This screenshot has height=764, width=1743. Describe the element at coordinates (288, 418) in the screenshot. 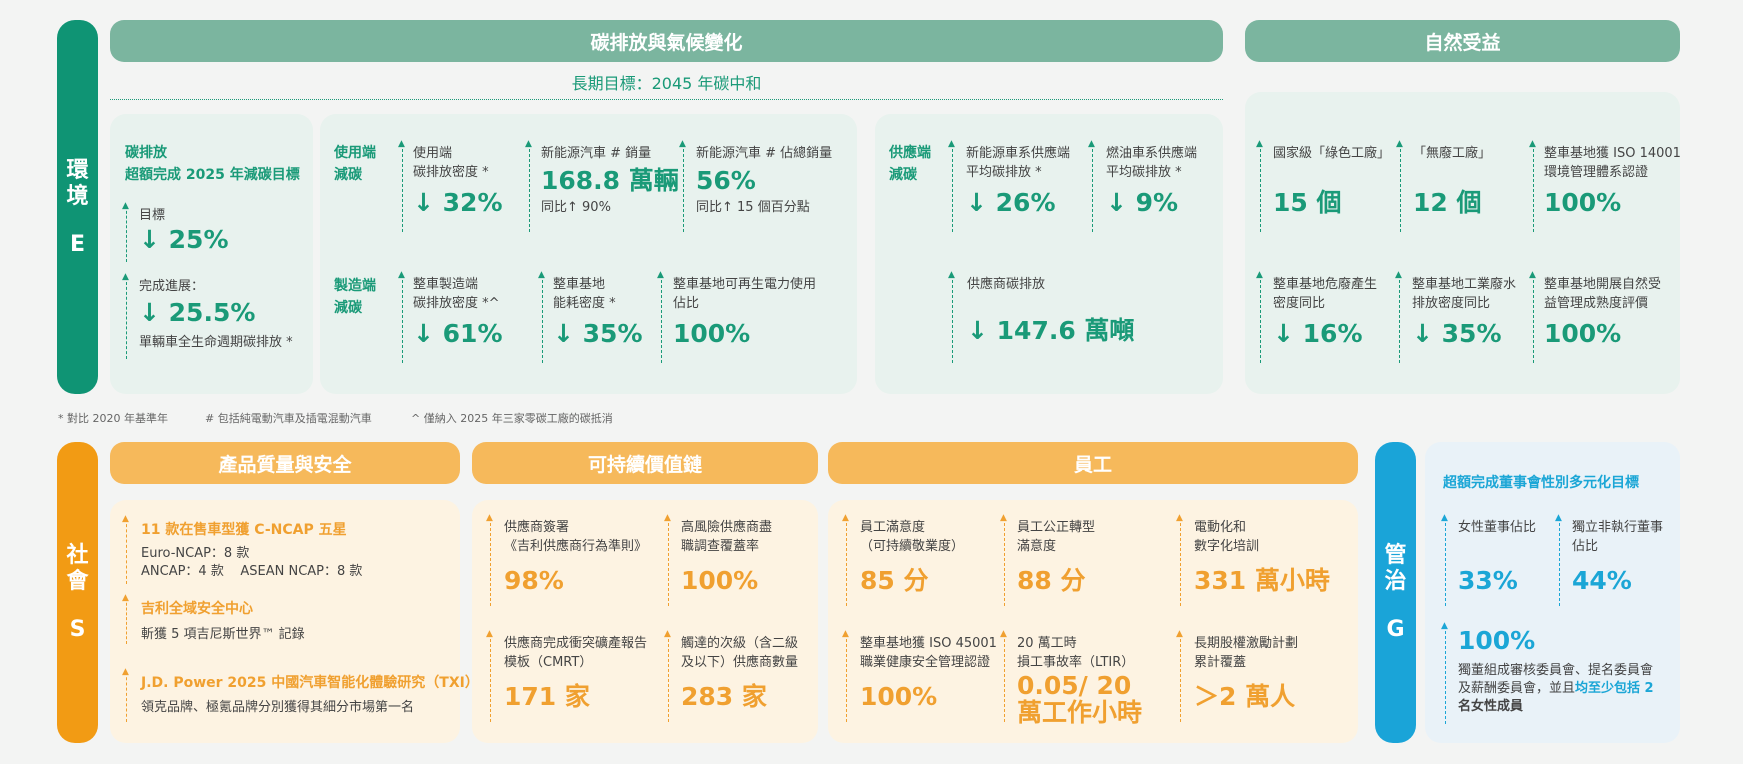

I see `footnote-nev: # 包括純電動汽車及插電混動汽車` at that location.